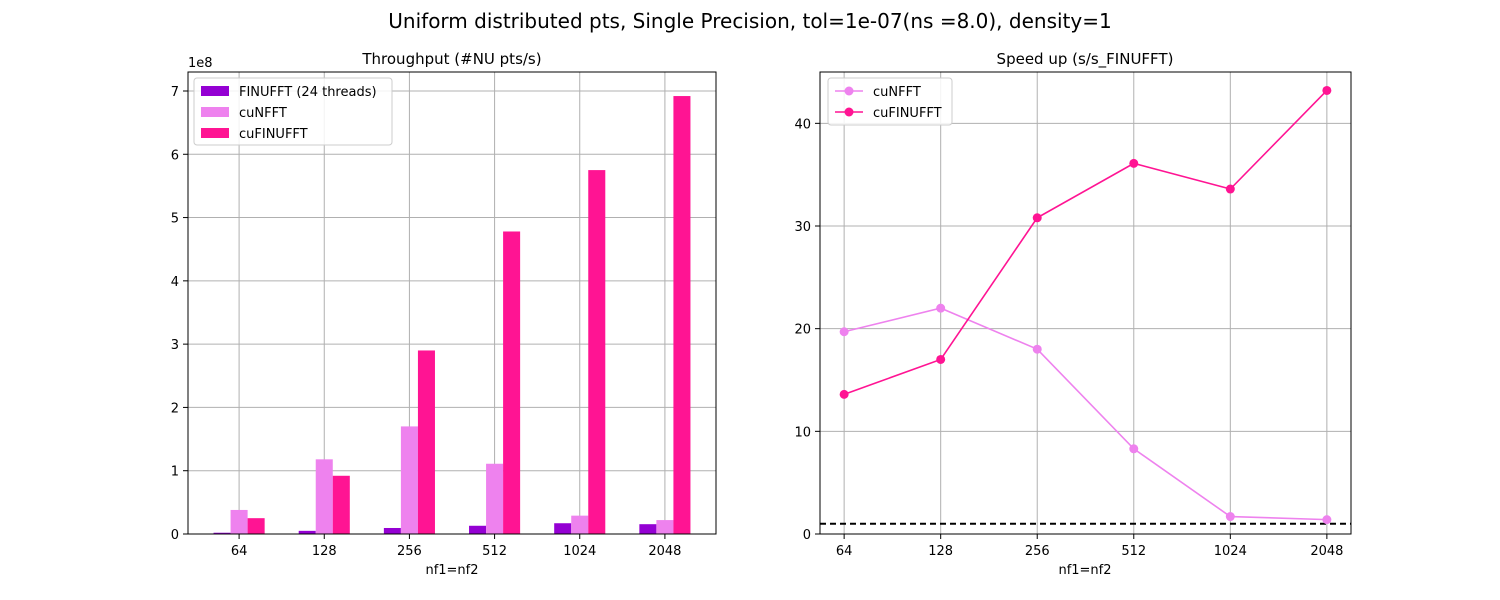  I want to click on y-tick-label: 6, so click(175, 155).